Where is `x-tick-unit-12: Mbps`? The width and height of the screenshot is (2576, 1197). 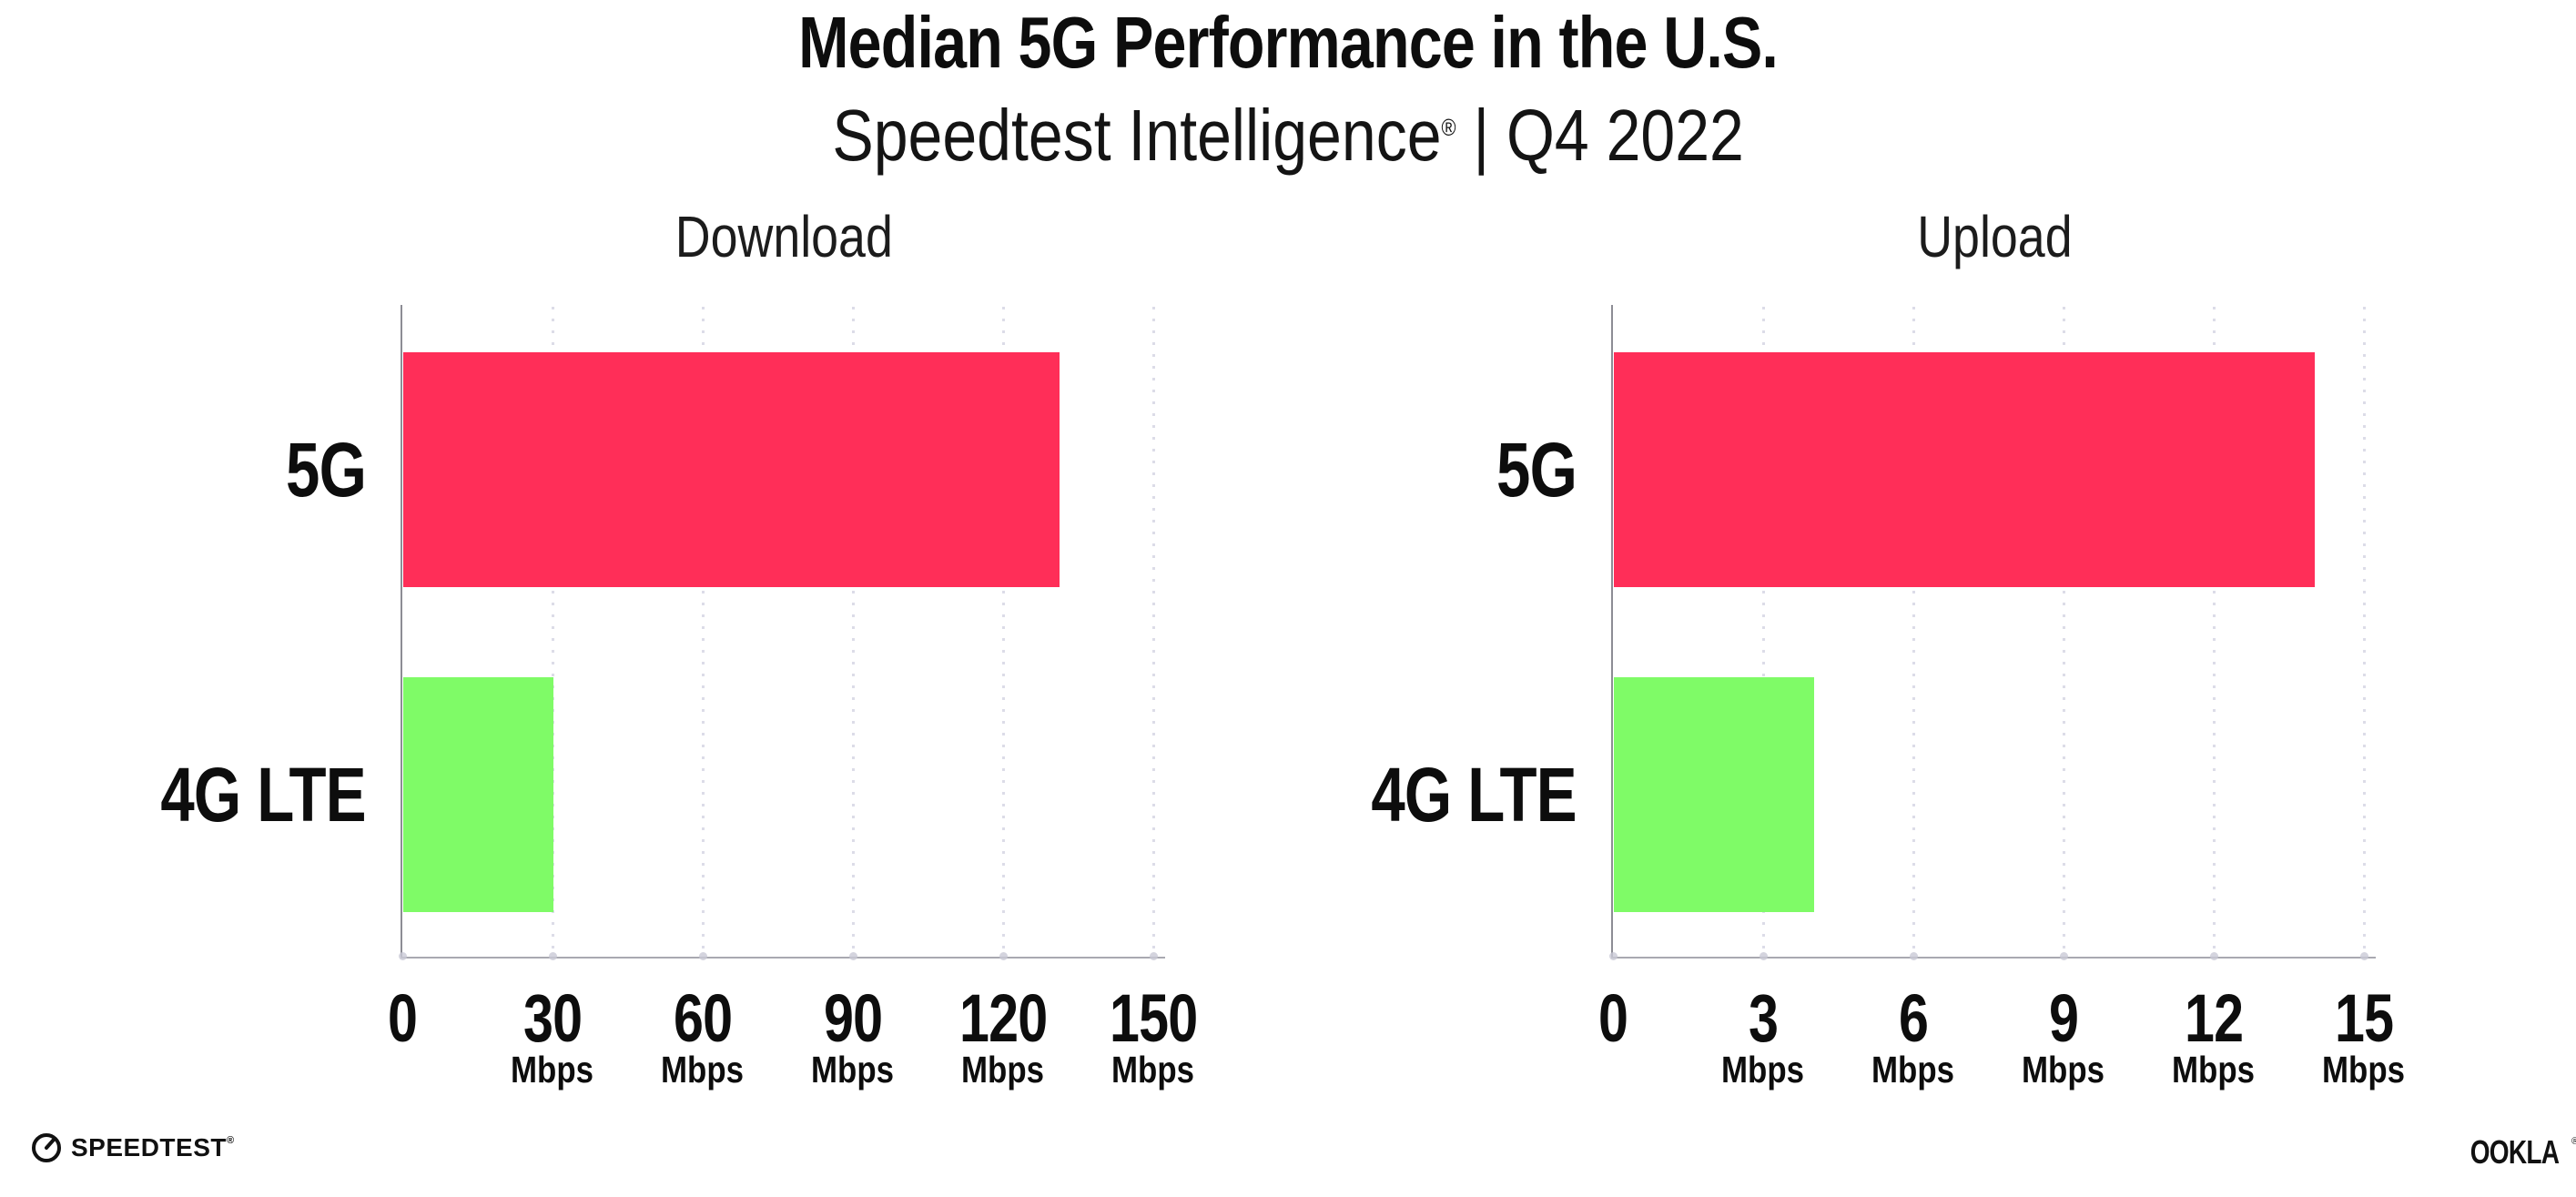 x-tick-unit-12: Mbps is located at coordinates (2214, 1069).